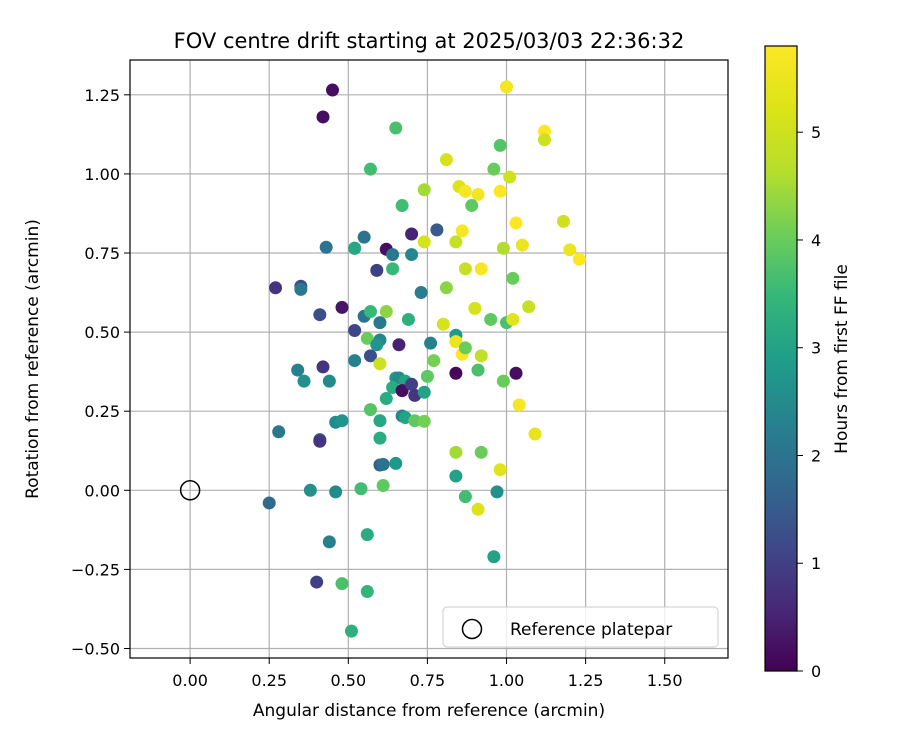  I want to click on legend: Reference platepar, so click(580, 627).